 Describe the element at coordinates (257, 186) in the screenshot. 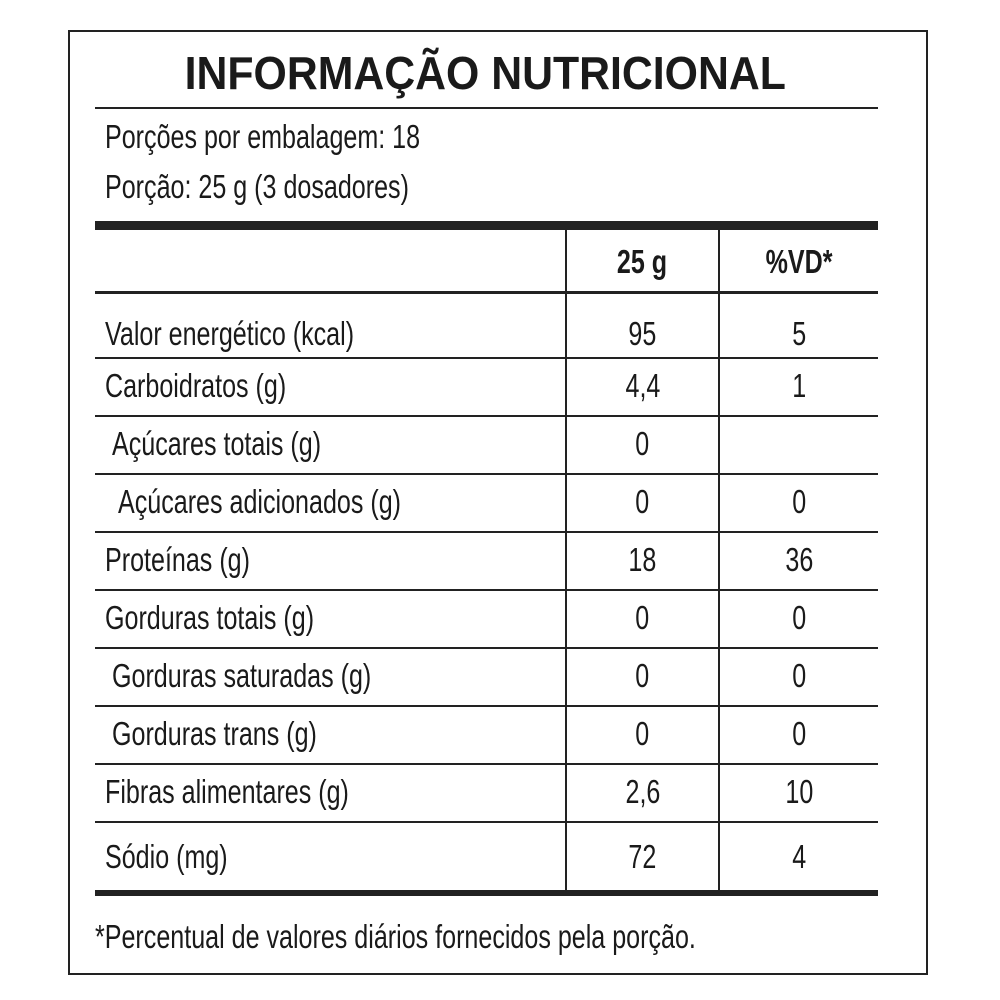

I see `serving-size: Porção: 25 g (3 dosadores)` at that location.